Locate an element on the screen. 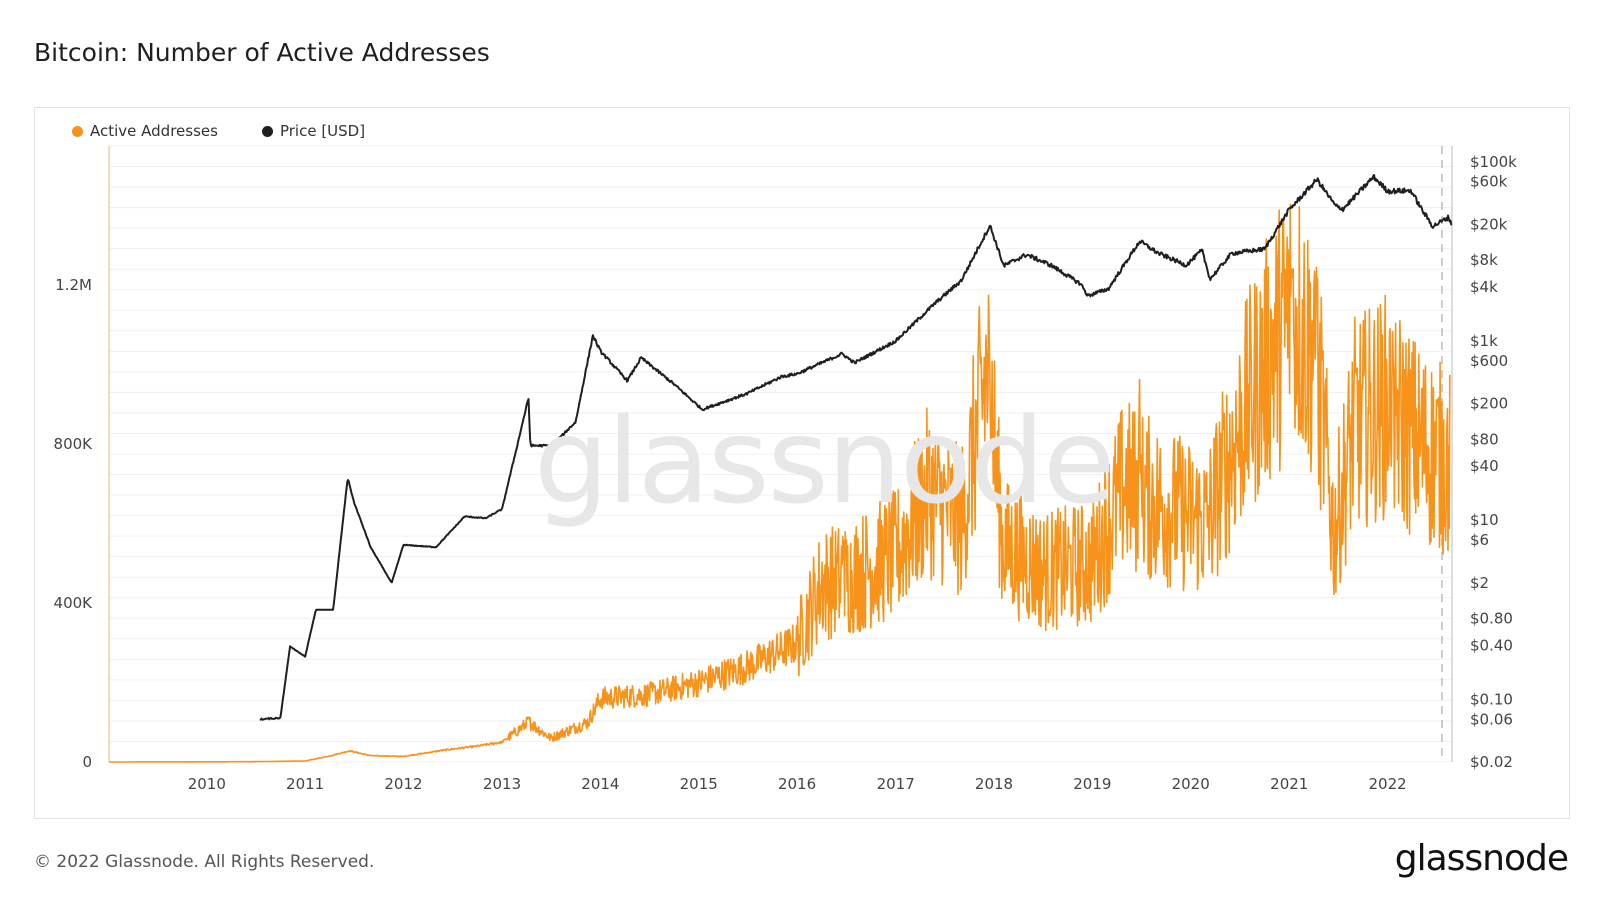 The image size is (1600, 900). x-tick-label: 2019 is located at coordinates (1092, 784).